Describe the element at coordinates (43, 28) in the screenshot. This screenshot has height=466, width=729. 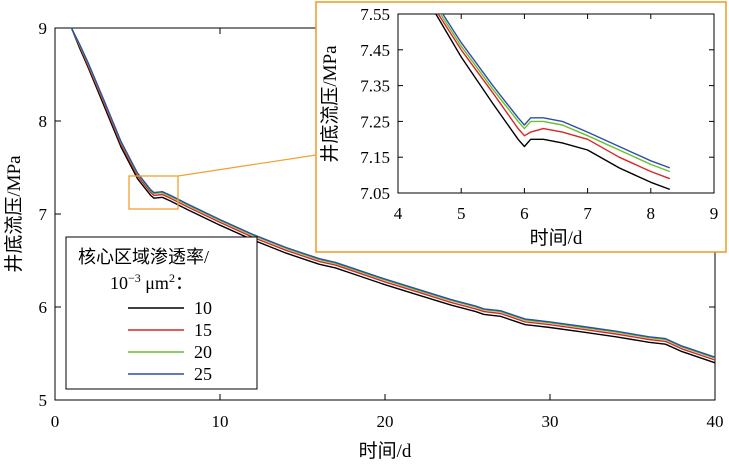
I see `main-y-tick-label: 9` at that location.